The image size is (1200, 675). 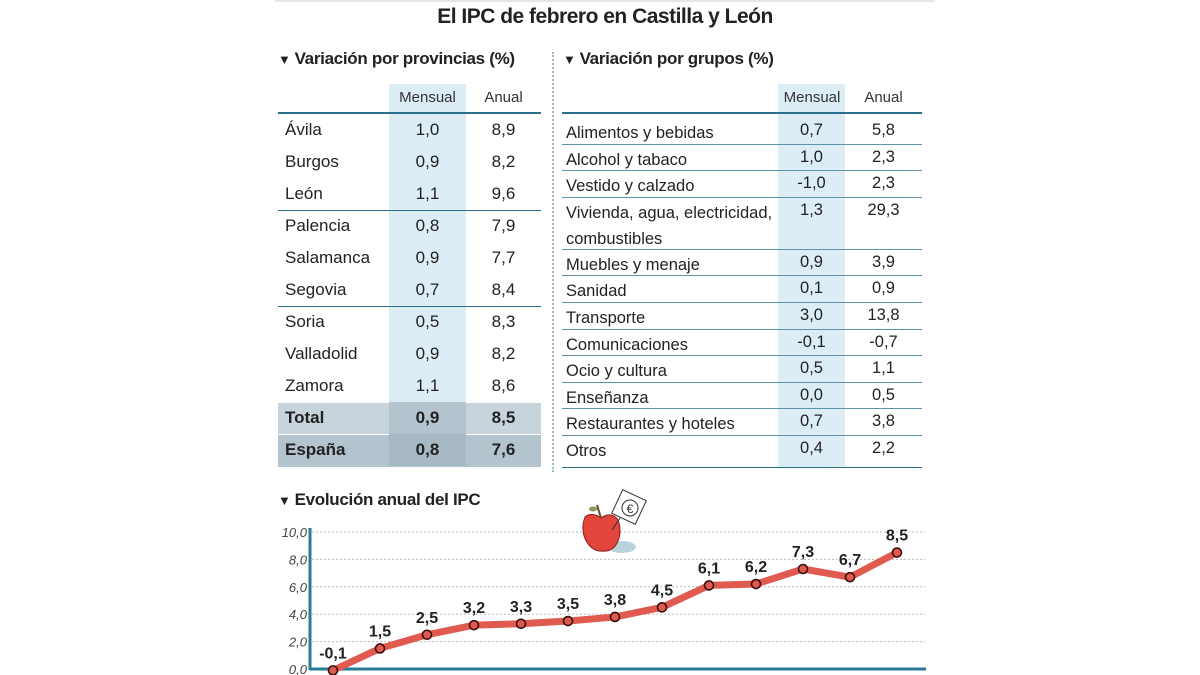 What do you see at coordinates (503, 129) in the screenshot?
I see `province-anual: 8,9` at bounding box center [503, 129].